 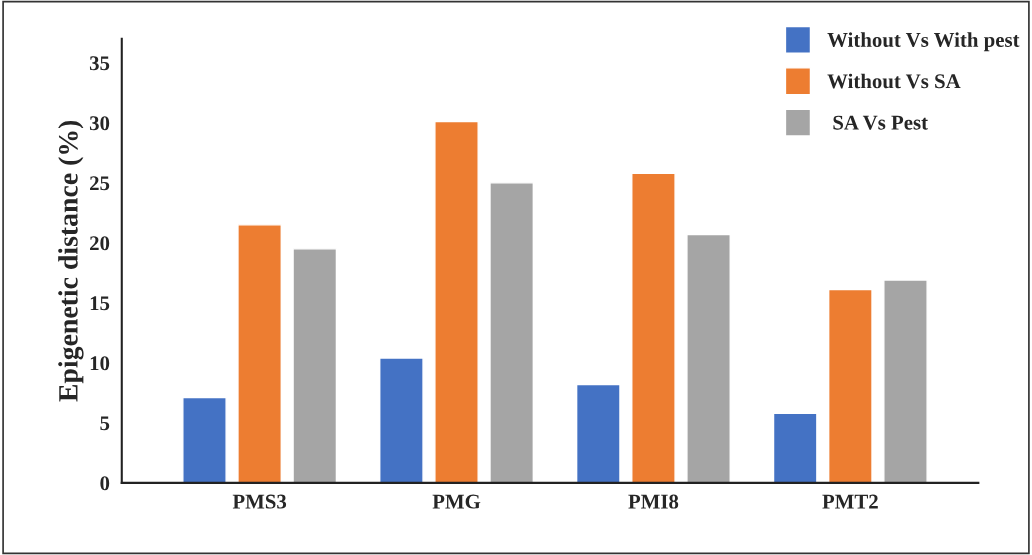 What do you see at coordinates (99, 63) in the screenshot?
I see `y-tick-label: 35` at bounding box center [99, 63].